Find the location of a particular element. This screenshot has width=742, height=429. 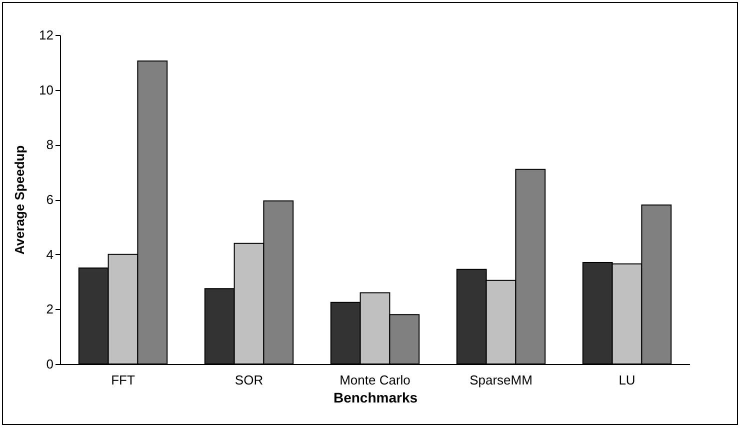

y-tick-label: 0 is located at coordinates (50, 364).